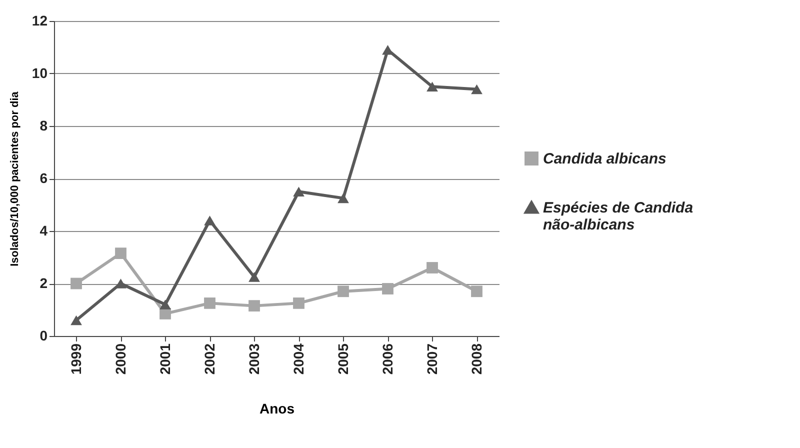 This screenshot has width=800, height=448. I want to click on y-tick-label: 4, so click(44, 230).